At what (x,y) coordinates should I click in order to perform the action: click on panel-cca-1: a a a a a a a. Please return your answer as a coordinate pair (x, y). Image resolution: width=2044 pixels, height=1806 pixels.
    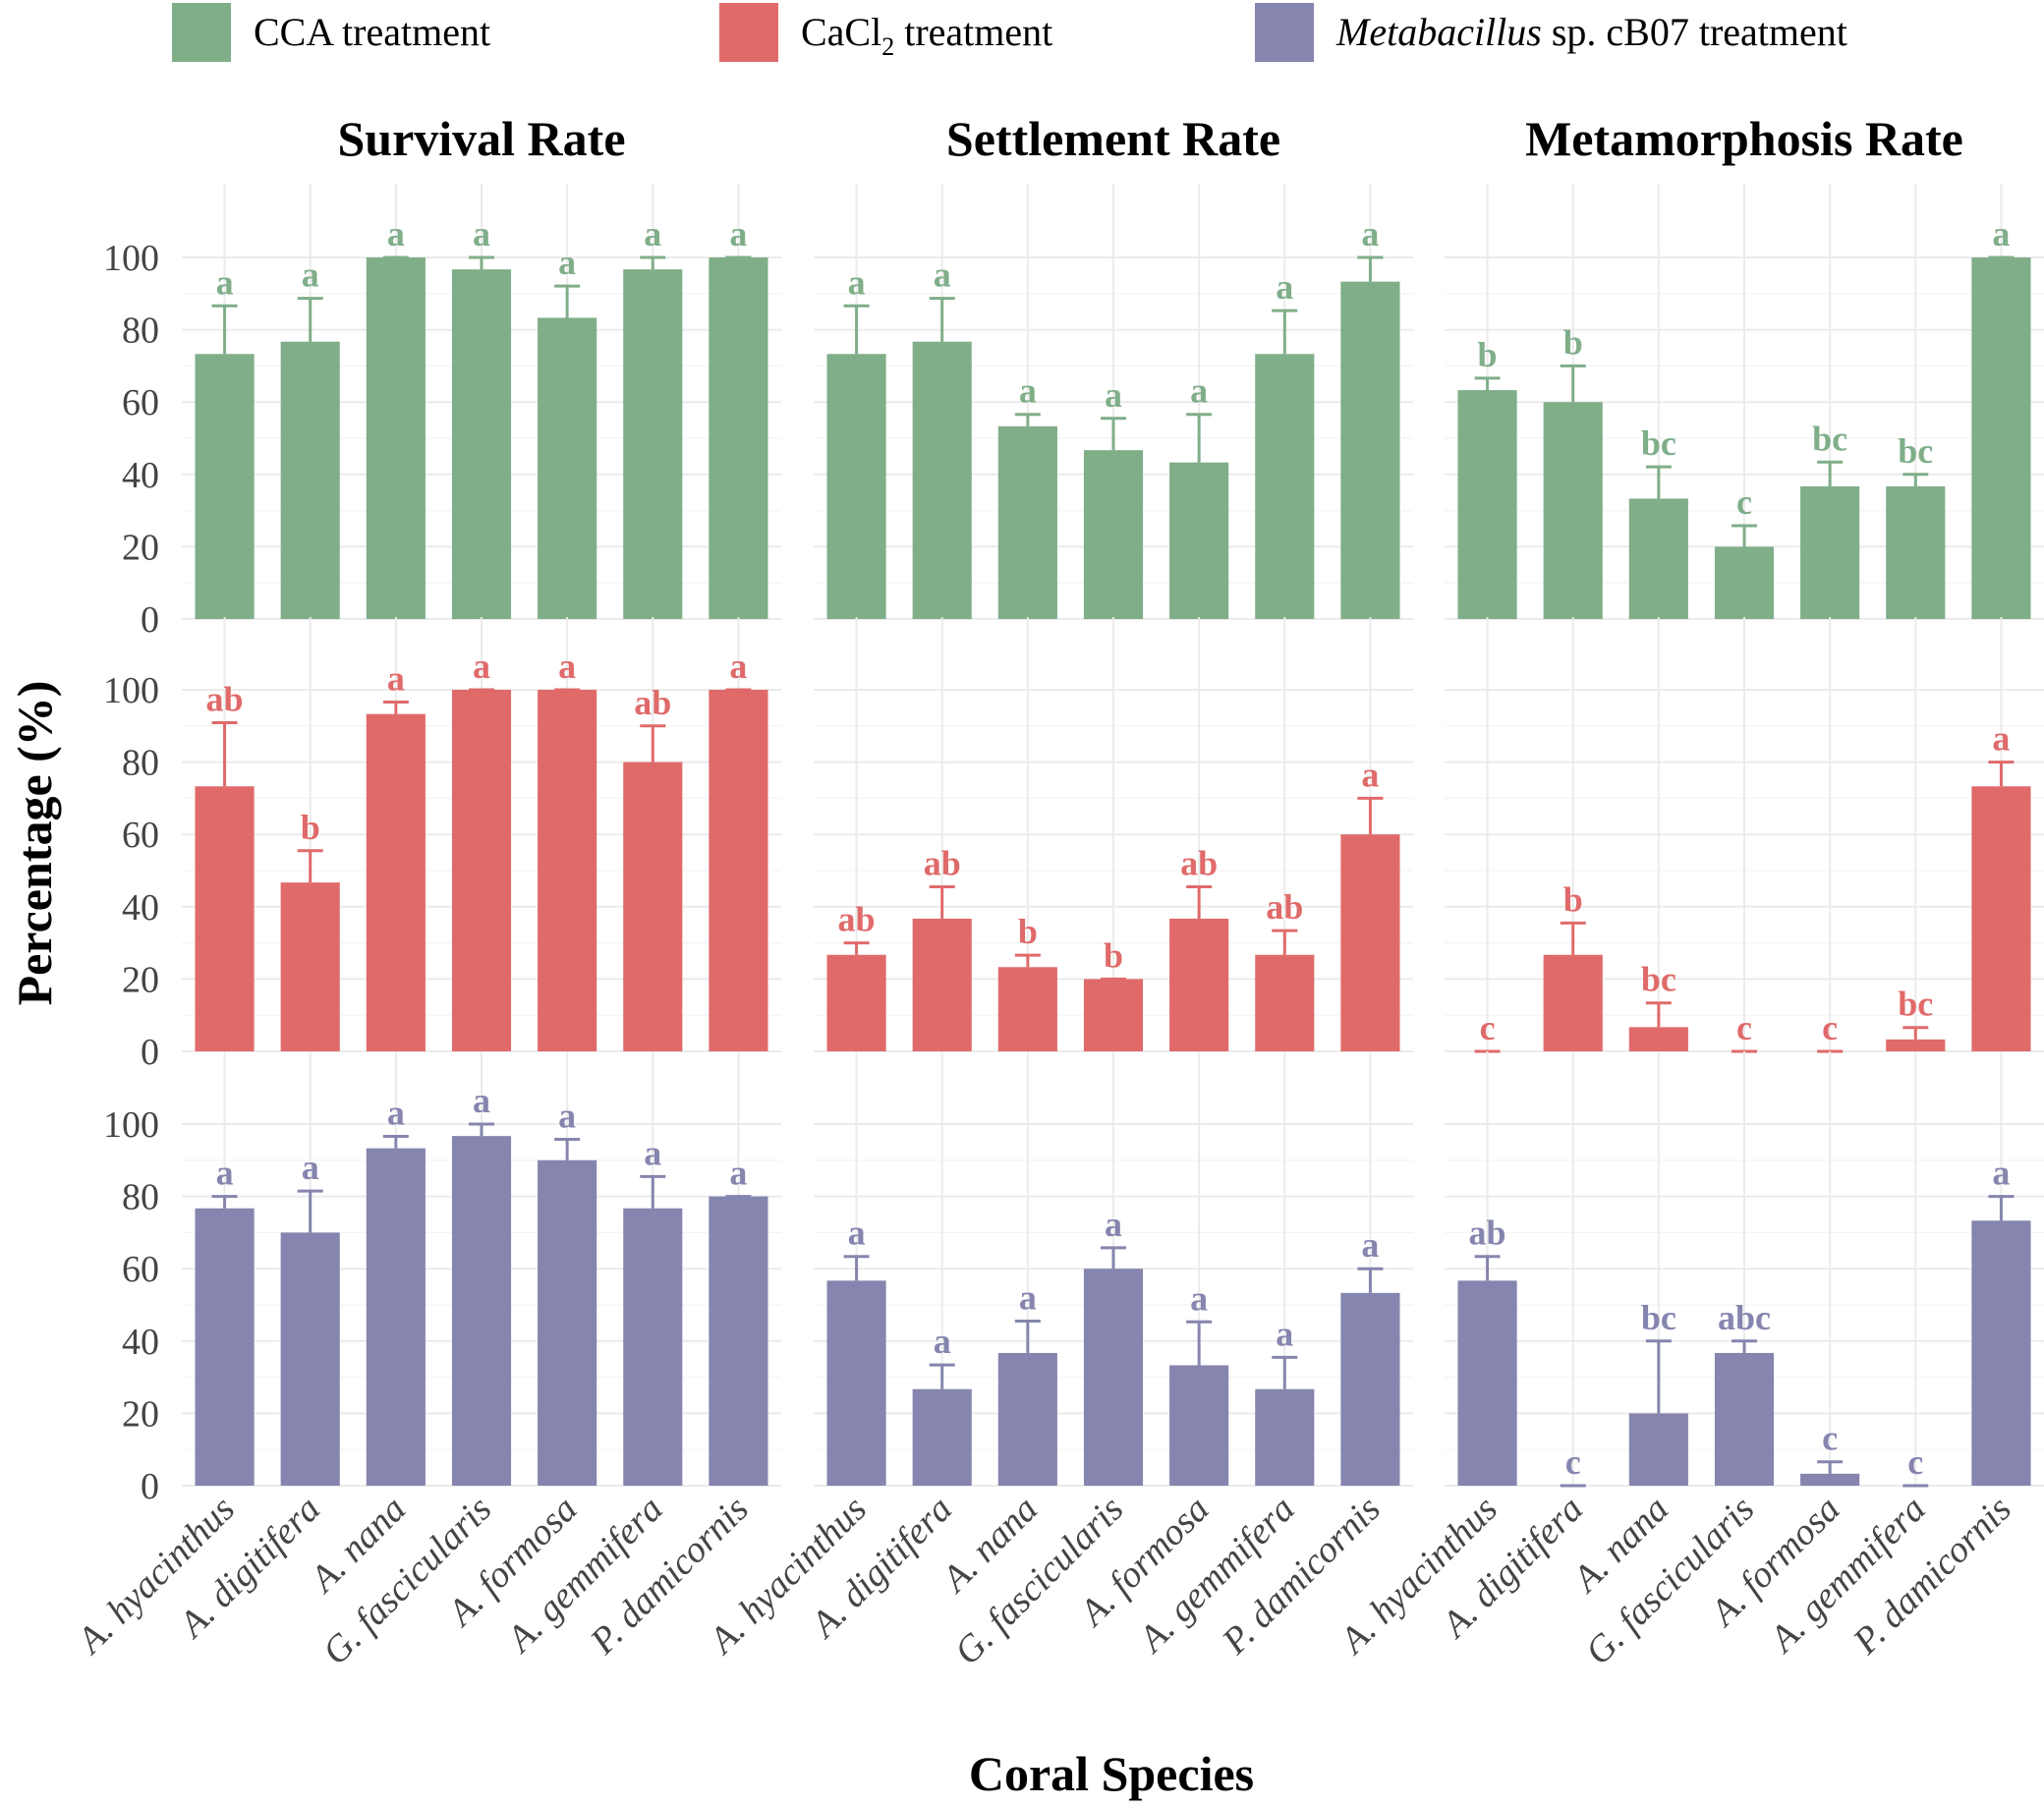
    Looking at the image, I should click on (1113, 402).